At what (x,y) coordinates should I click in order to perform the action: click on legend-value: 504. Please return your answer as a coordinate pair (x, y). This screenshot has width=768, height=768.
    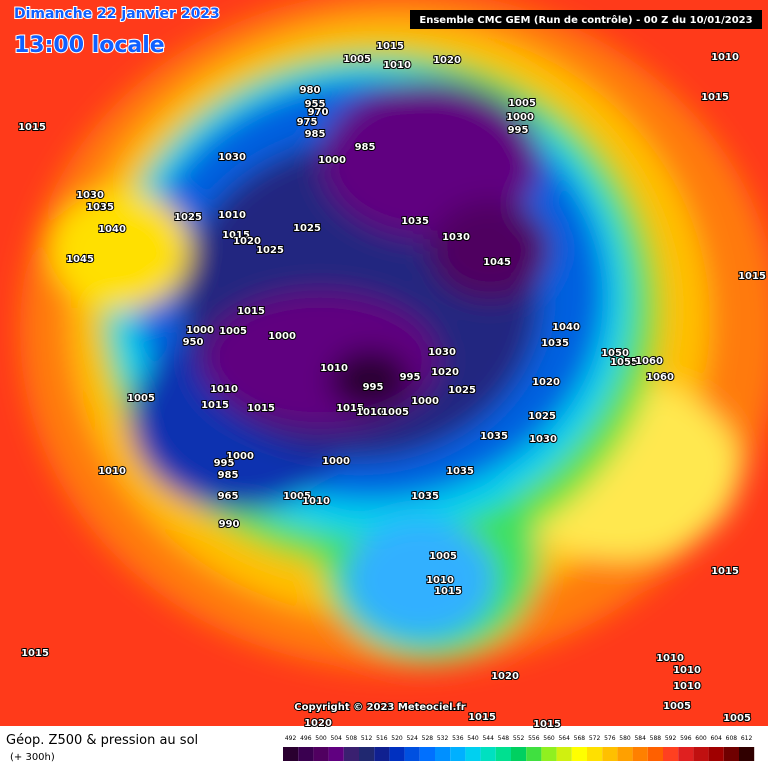
    Looking at the image, I should click on (336, 738).